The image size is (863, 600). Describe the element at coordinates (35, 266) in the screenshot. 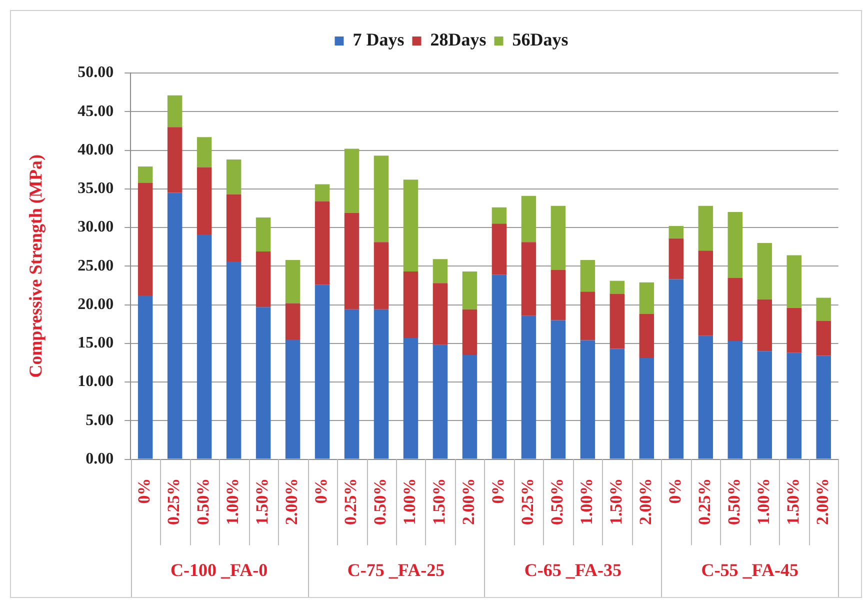

I see `y-axis-title: Compressive Strength (MPa)` at that location.